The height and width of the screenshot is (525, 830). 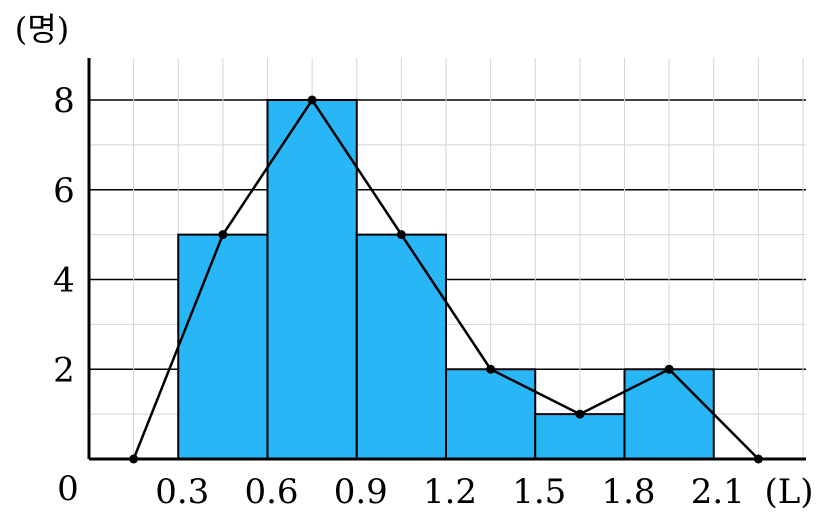 I want to click on x-tick-label: 1.5, so click(x=539, y=492).